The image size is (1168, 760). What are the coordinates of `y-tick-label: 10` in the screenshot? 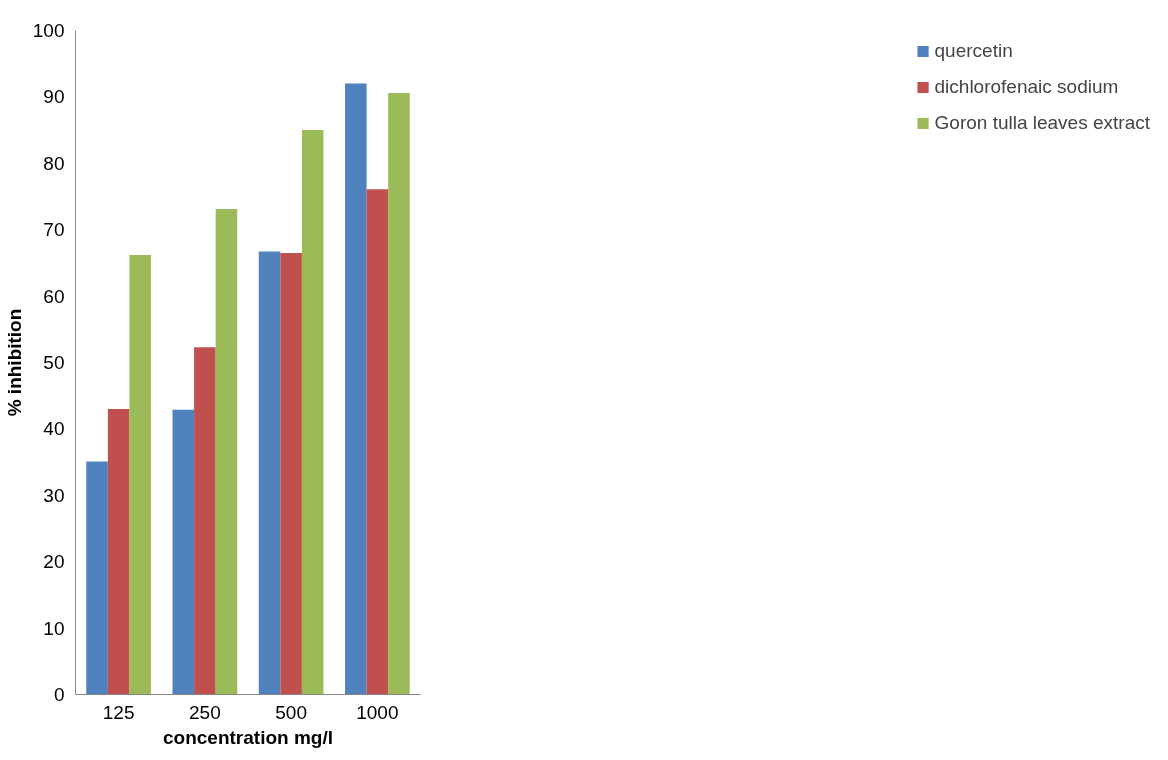 It's located at (54, 628).